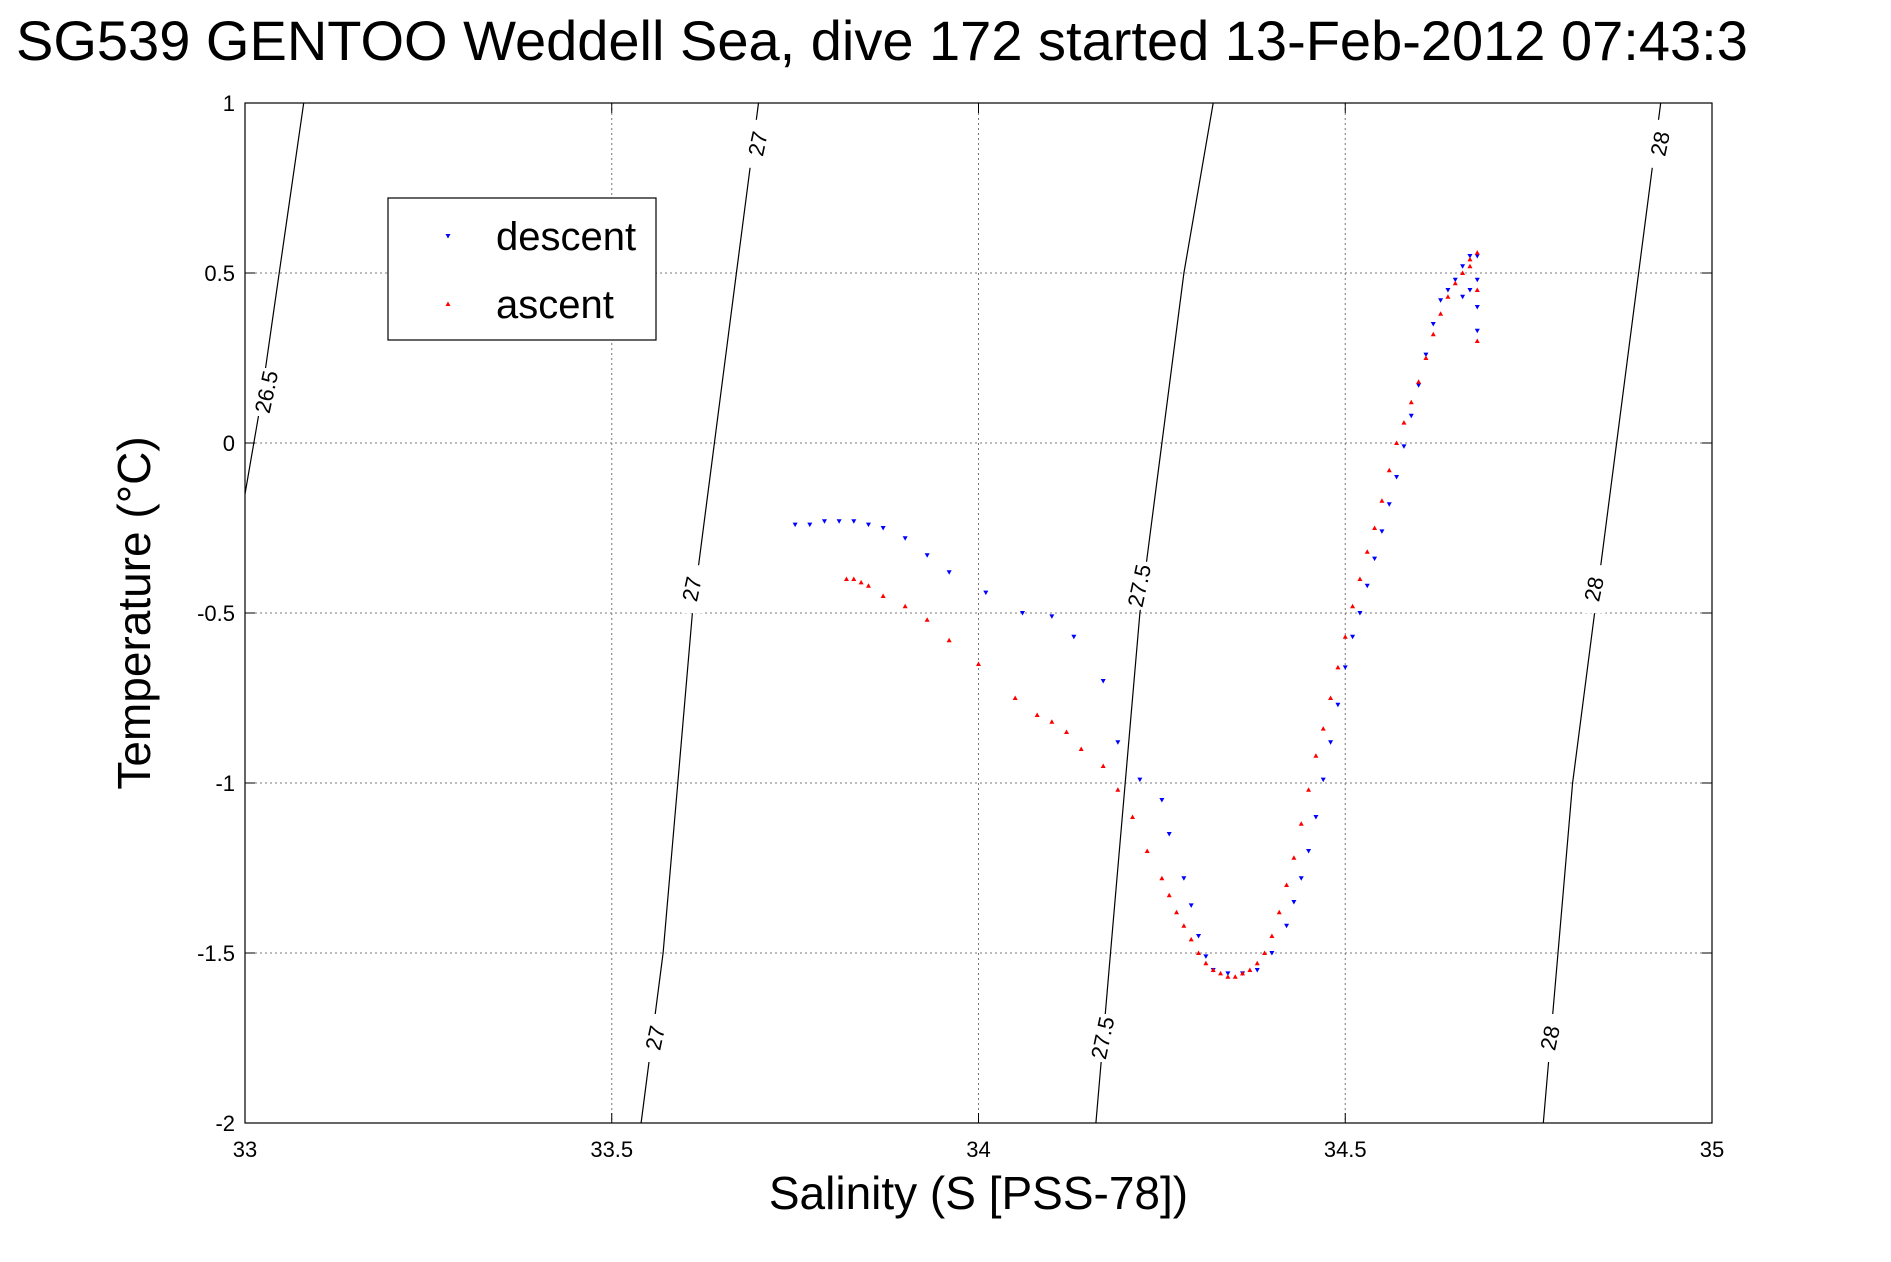 The height and width of the screenshot is (1262, 1891). Describe the element at coordinates (611, 1149) in the screenshot. I see `x-tick-label: 33.5` at that location.